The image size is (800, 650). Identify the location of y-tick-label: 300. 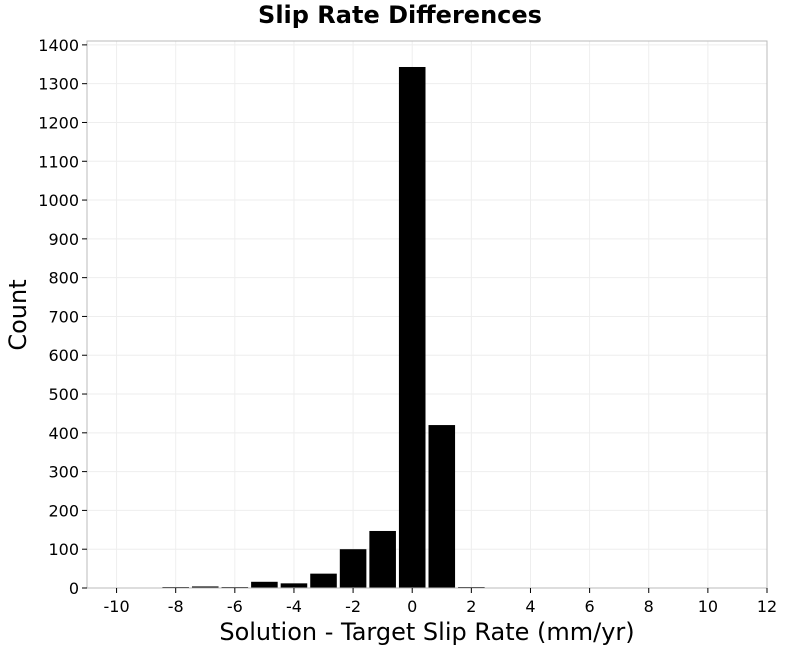
(63, 472).